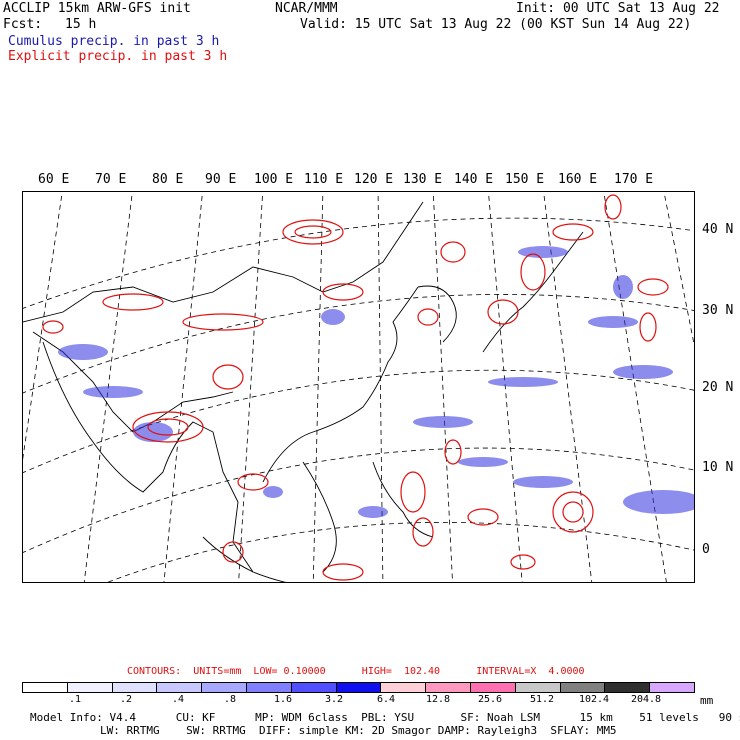 Image resolution: width=740 pixels, height=740 pixels. I want to click on colorbar-label: 6.4, so click(386, 699).